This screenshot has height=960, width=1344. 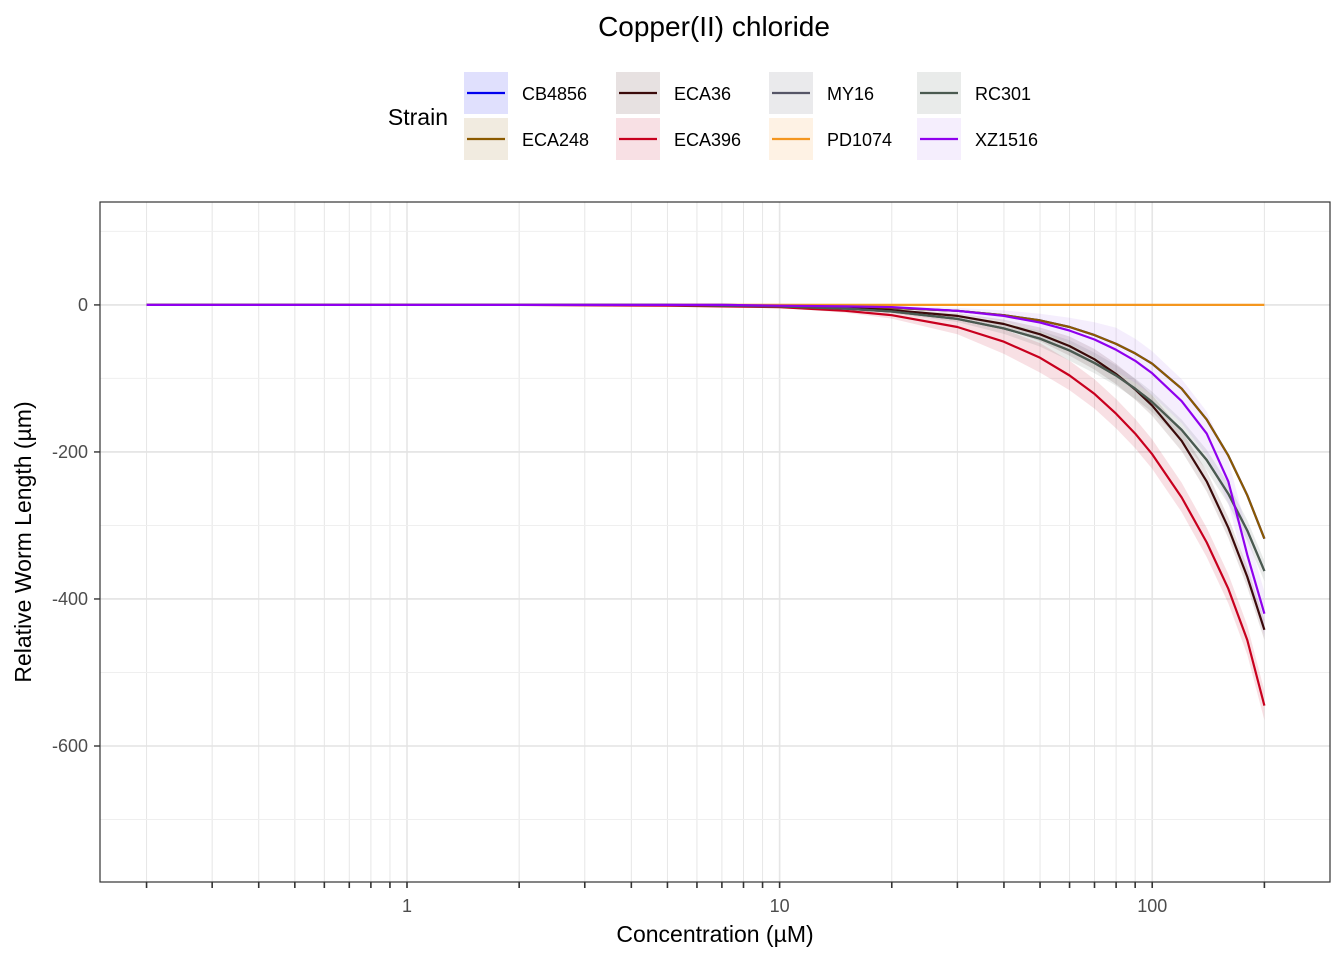 I want to click on legend-label: ECA248, so click(x=555, y=140).